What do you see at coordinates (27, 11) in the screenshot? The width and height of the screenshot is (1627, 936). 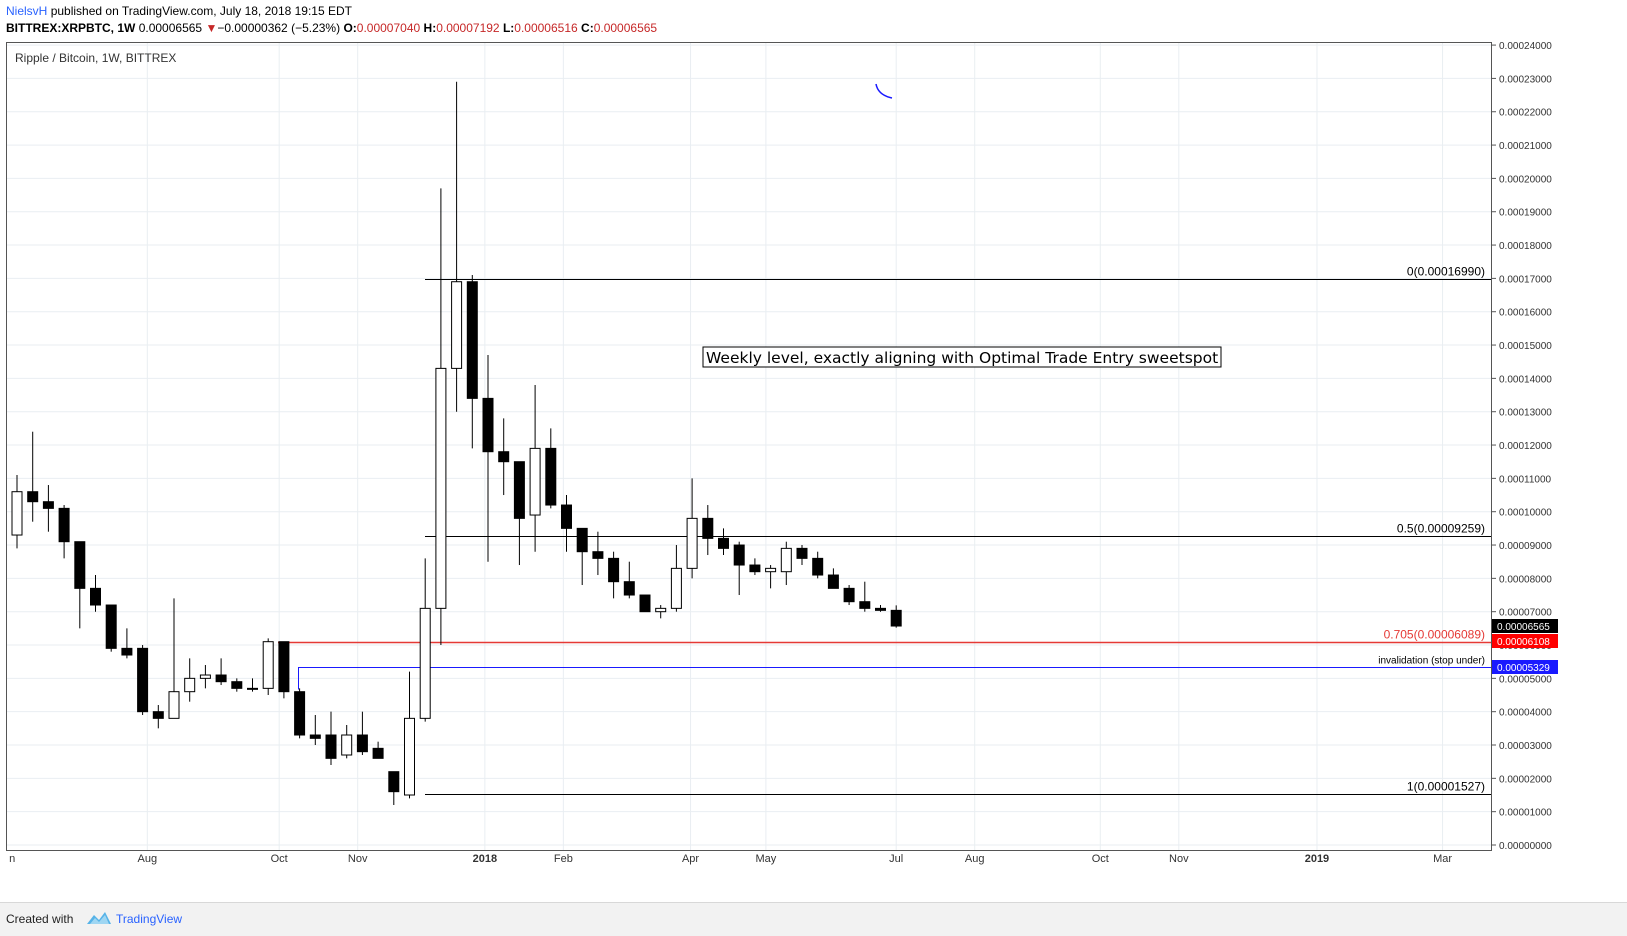 I see `author-link: NielsvH` at bounding box center [27, 11].